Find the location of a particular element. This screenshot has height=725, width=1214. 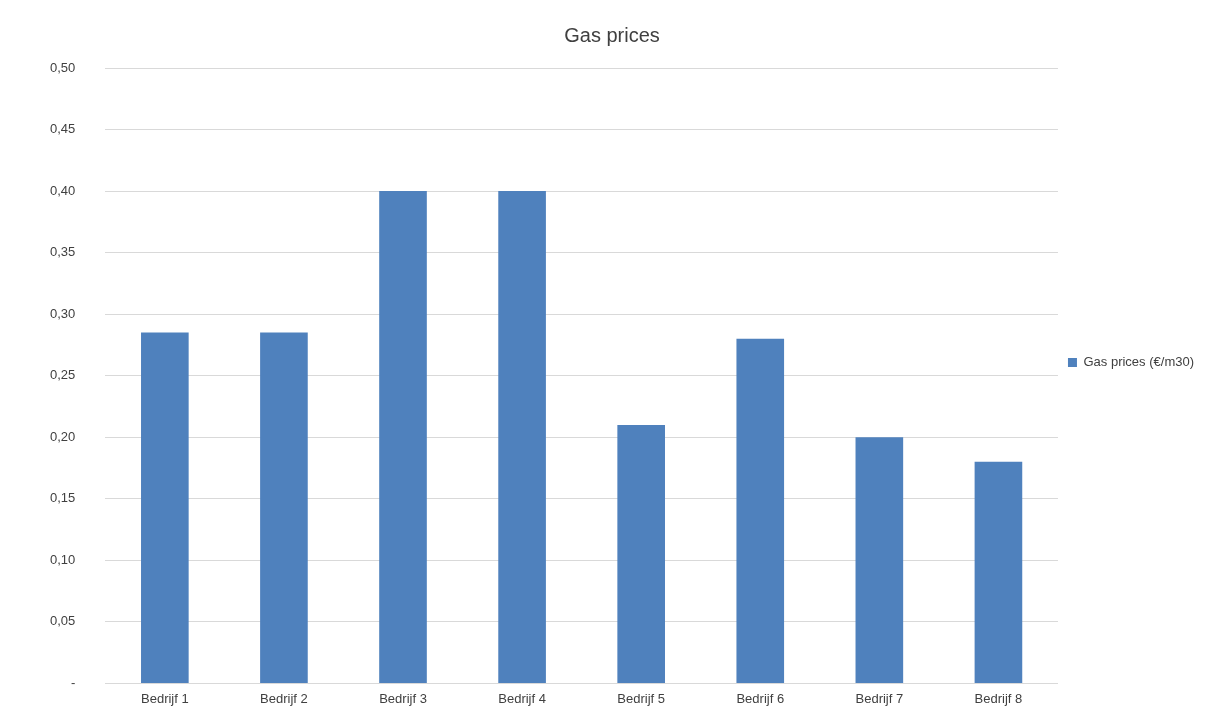

y-tick-label: 0,35 is located at coordinates (62, 252).